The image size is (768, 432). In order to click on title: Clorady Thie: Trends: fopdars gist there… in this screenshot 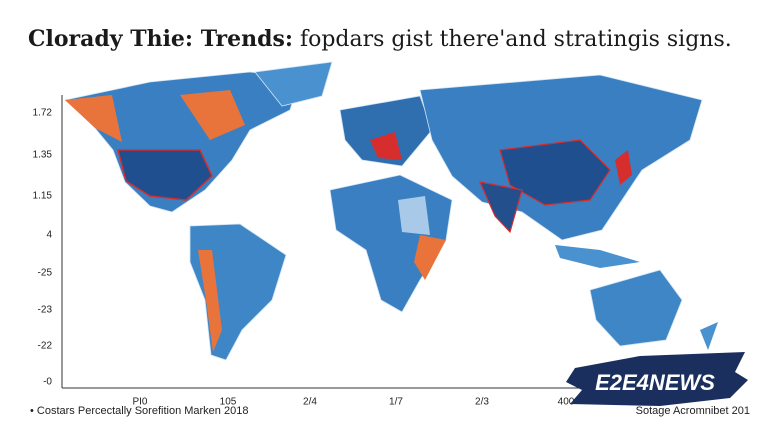, I will do `click(380, 39)`.